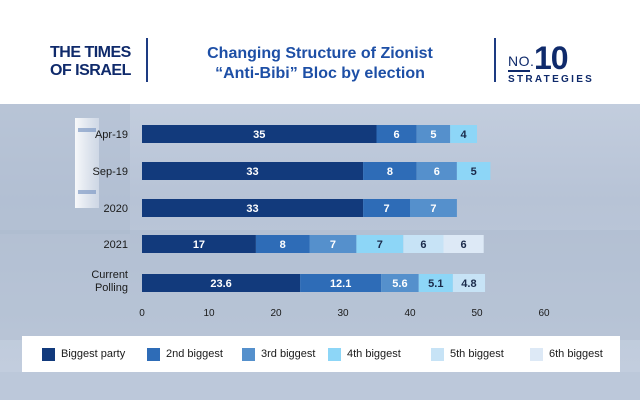 This screenshot has height=400, width=640. What do you see at coordinates (288, 354) in the screenshot?
I see `legend-label: 3rd biggest` at bounding box center [288, 354].